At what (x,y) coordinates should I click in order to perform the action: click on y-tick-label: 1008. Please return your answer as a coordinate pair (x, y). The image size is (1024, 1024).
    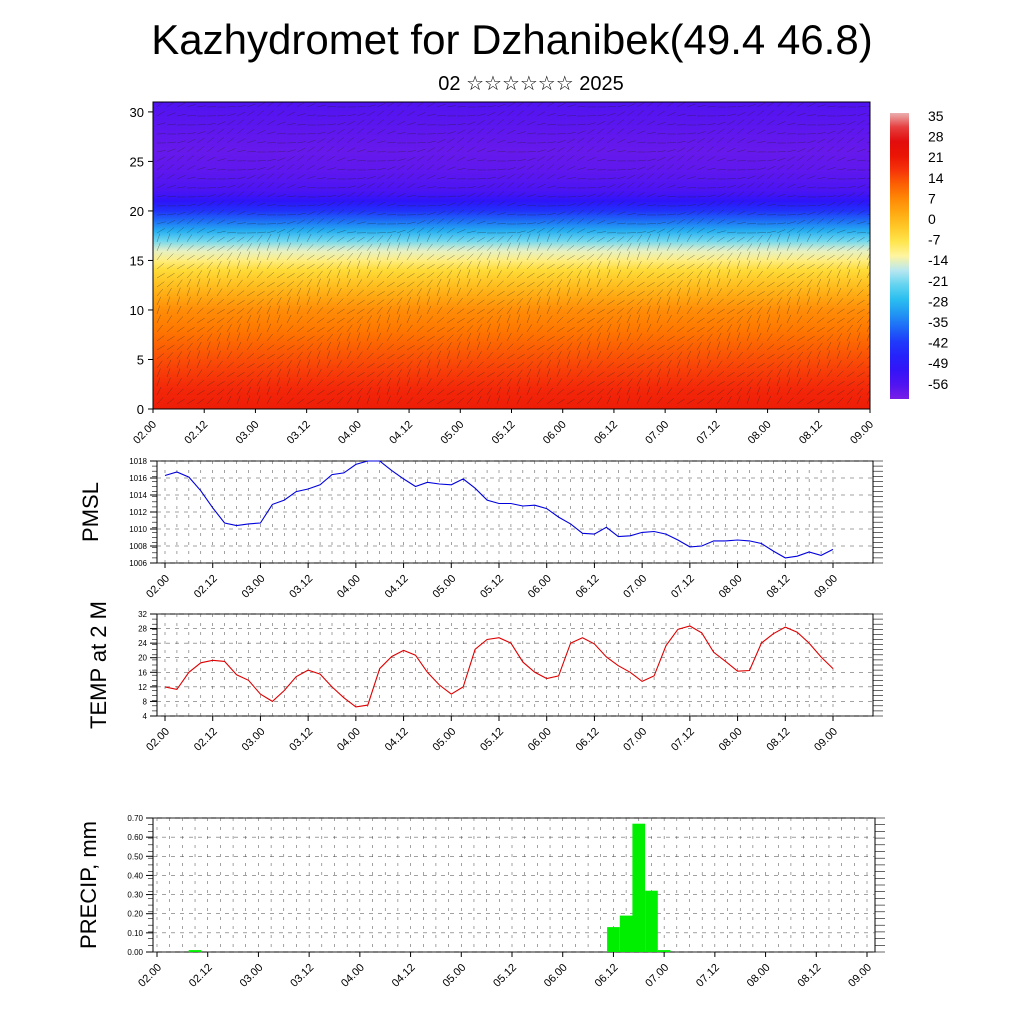
    Looking at the image, I should click on (138, 546).